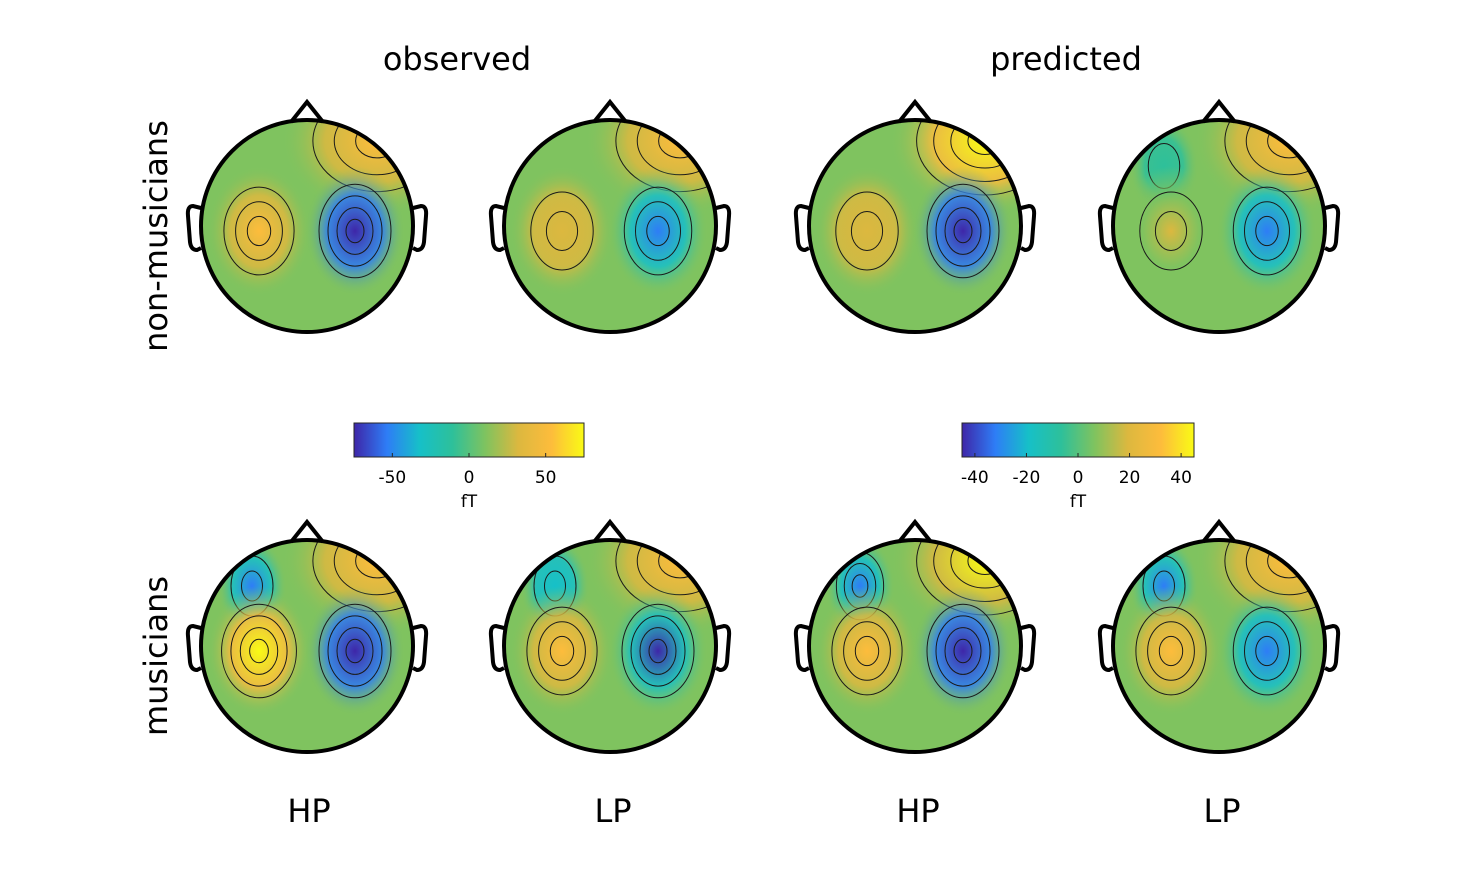 The width and height of the screenshot is (1476, 886). What do you see at coordinates (1078, 467) in the screenshot?
I see `colorbar-predicted: fT -40 -20 0 20 40` at bounding box center [1078, 467].